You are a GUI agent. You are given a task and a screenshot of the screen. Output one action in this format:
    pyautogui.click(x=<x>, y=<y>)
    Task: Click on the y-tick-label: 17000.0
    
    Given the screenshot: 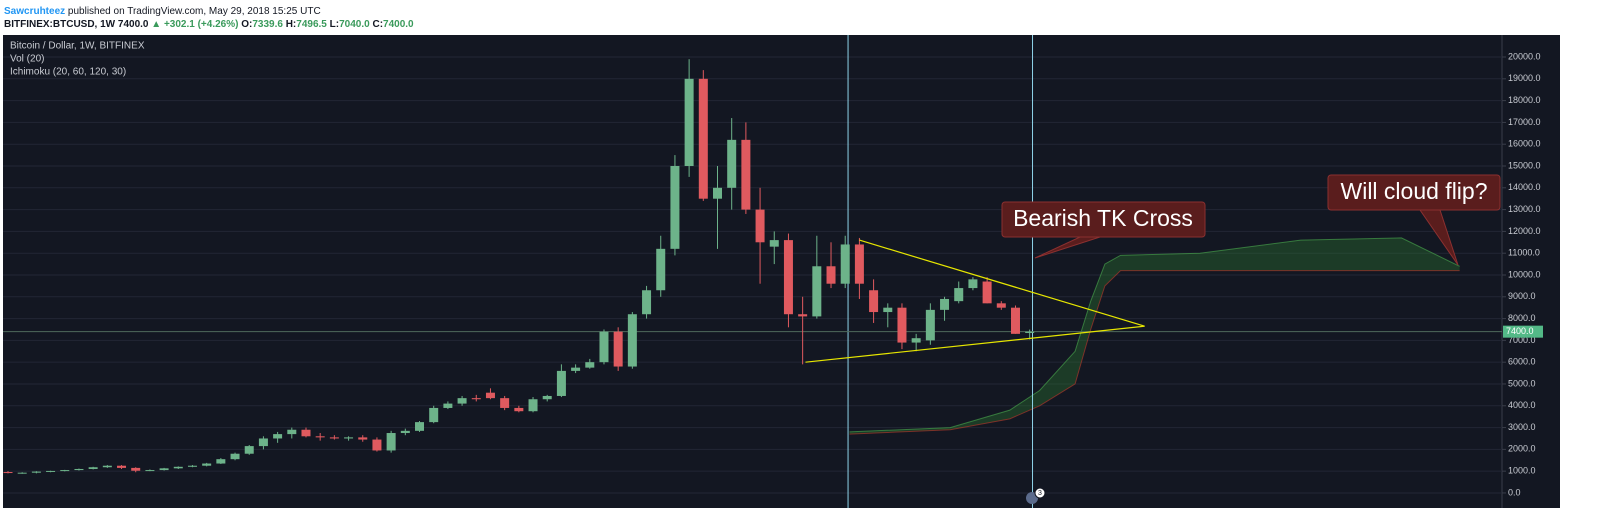 What is the action you would take?
    pyautogui.click(x=1524, y=122)
    